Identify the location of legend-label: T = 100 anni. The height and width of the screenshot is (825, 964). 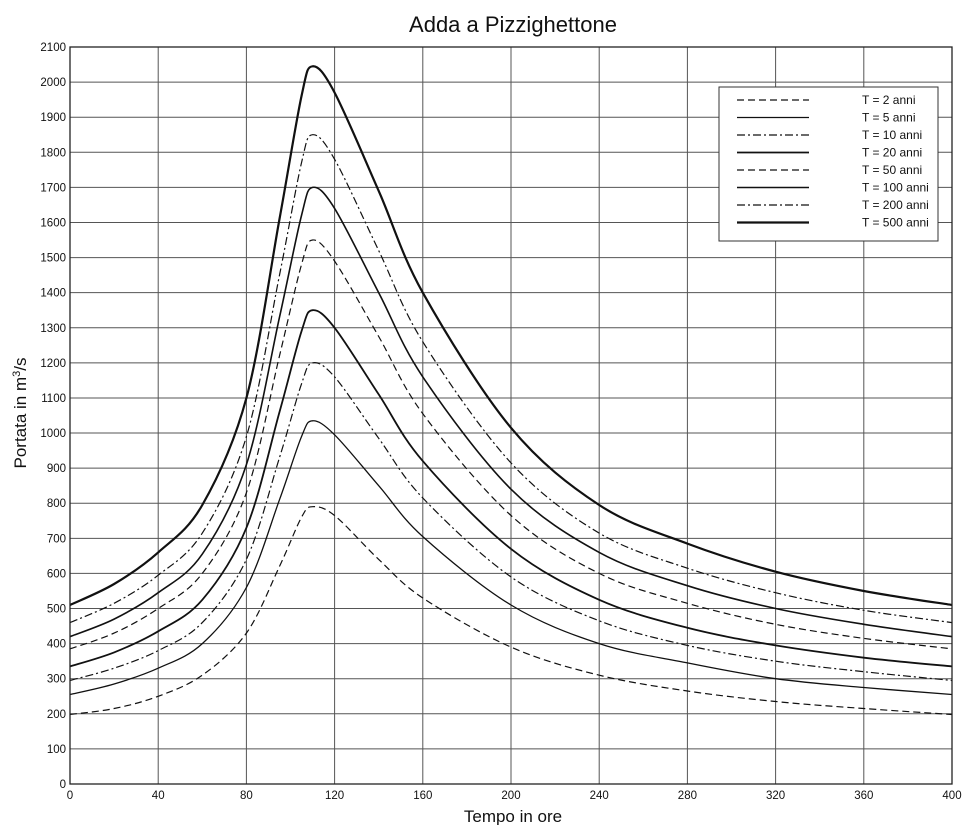
(895, 188).